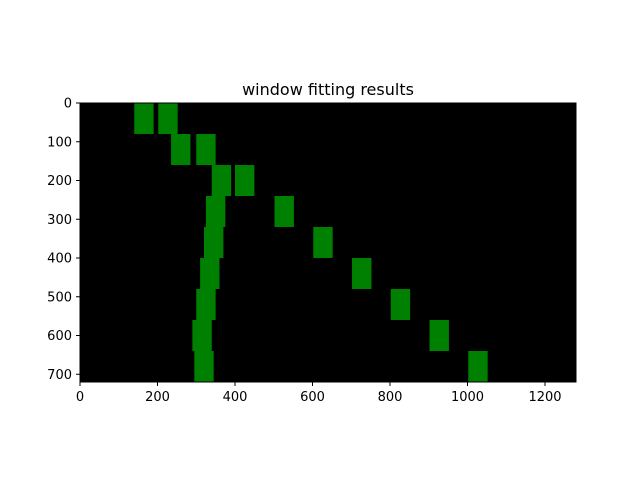  I want to click on y-tick-label: 100, so click(59, 142).